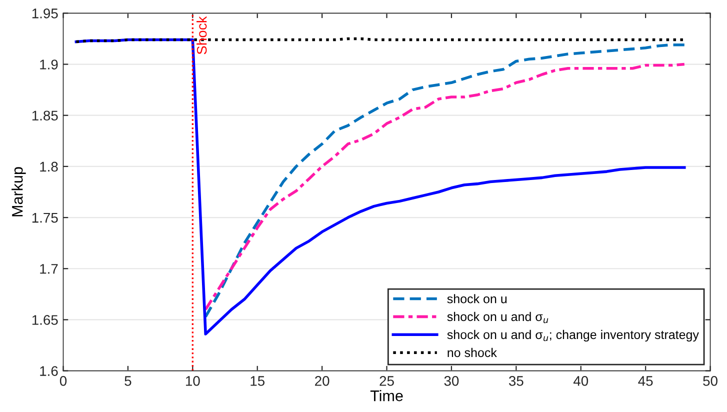  Describe the element at coordinates (580, 381) in the screenshot. I see `x-tick-label: 40` at that location.